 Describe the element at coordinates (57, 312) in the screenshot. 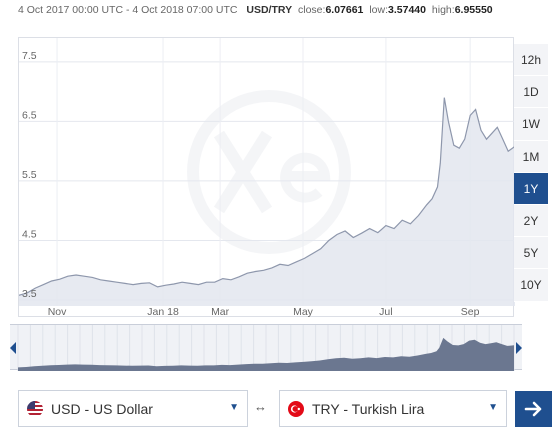

I see `x-tick-label: Nov` at that location.